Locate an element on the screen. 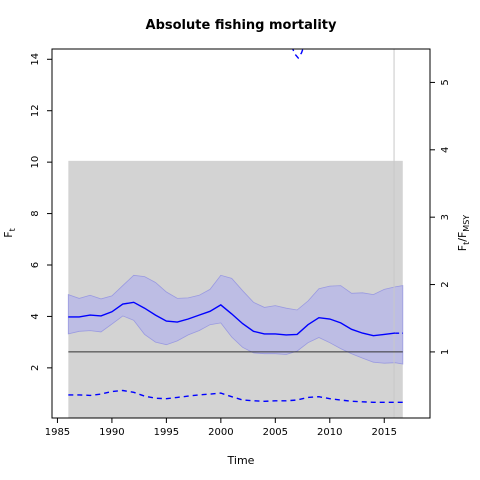  y2-label-f2: F is located at coordinates (462, 235).